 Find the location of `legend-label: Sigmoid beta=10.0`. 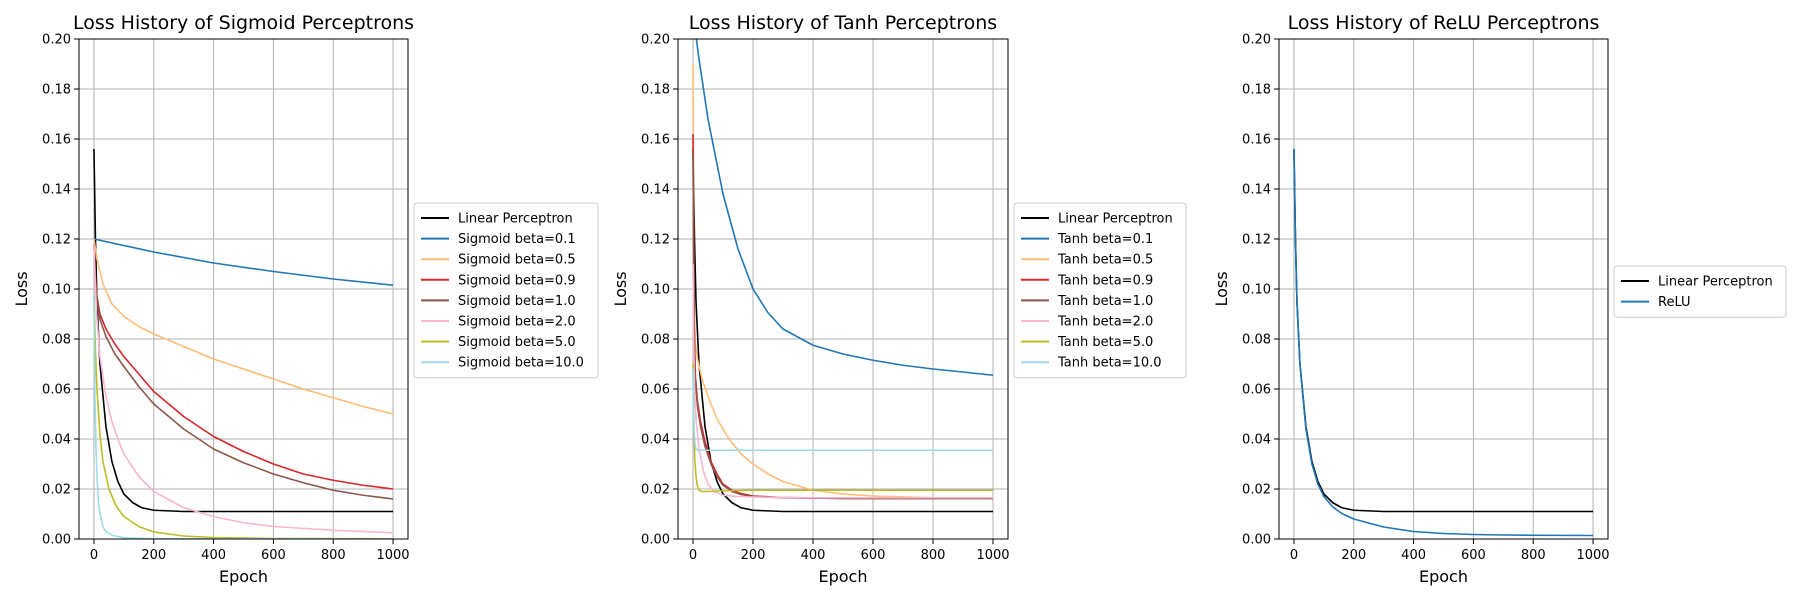

legend-label: Sigmoid beta=10.0 is located at coordinates (521, 363).